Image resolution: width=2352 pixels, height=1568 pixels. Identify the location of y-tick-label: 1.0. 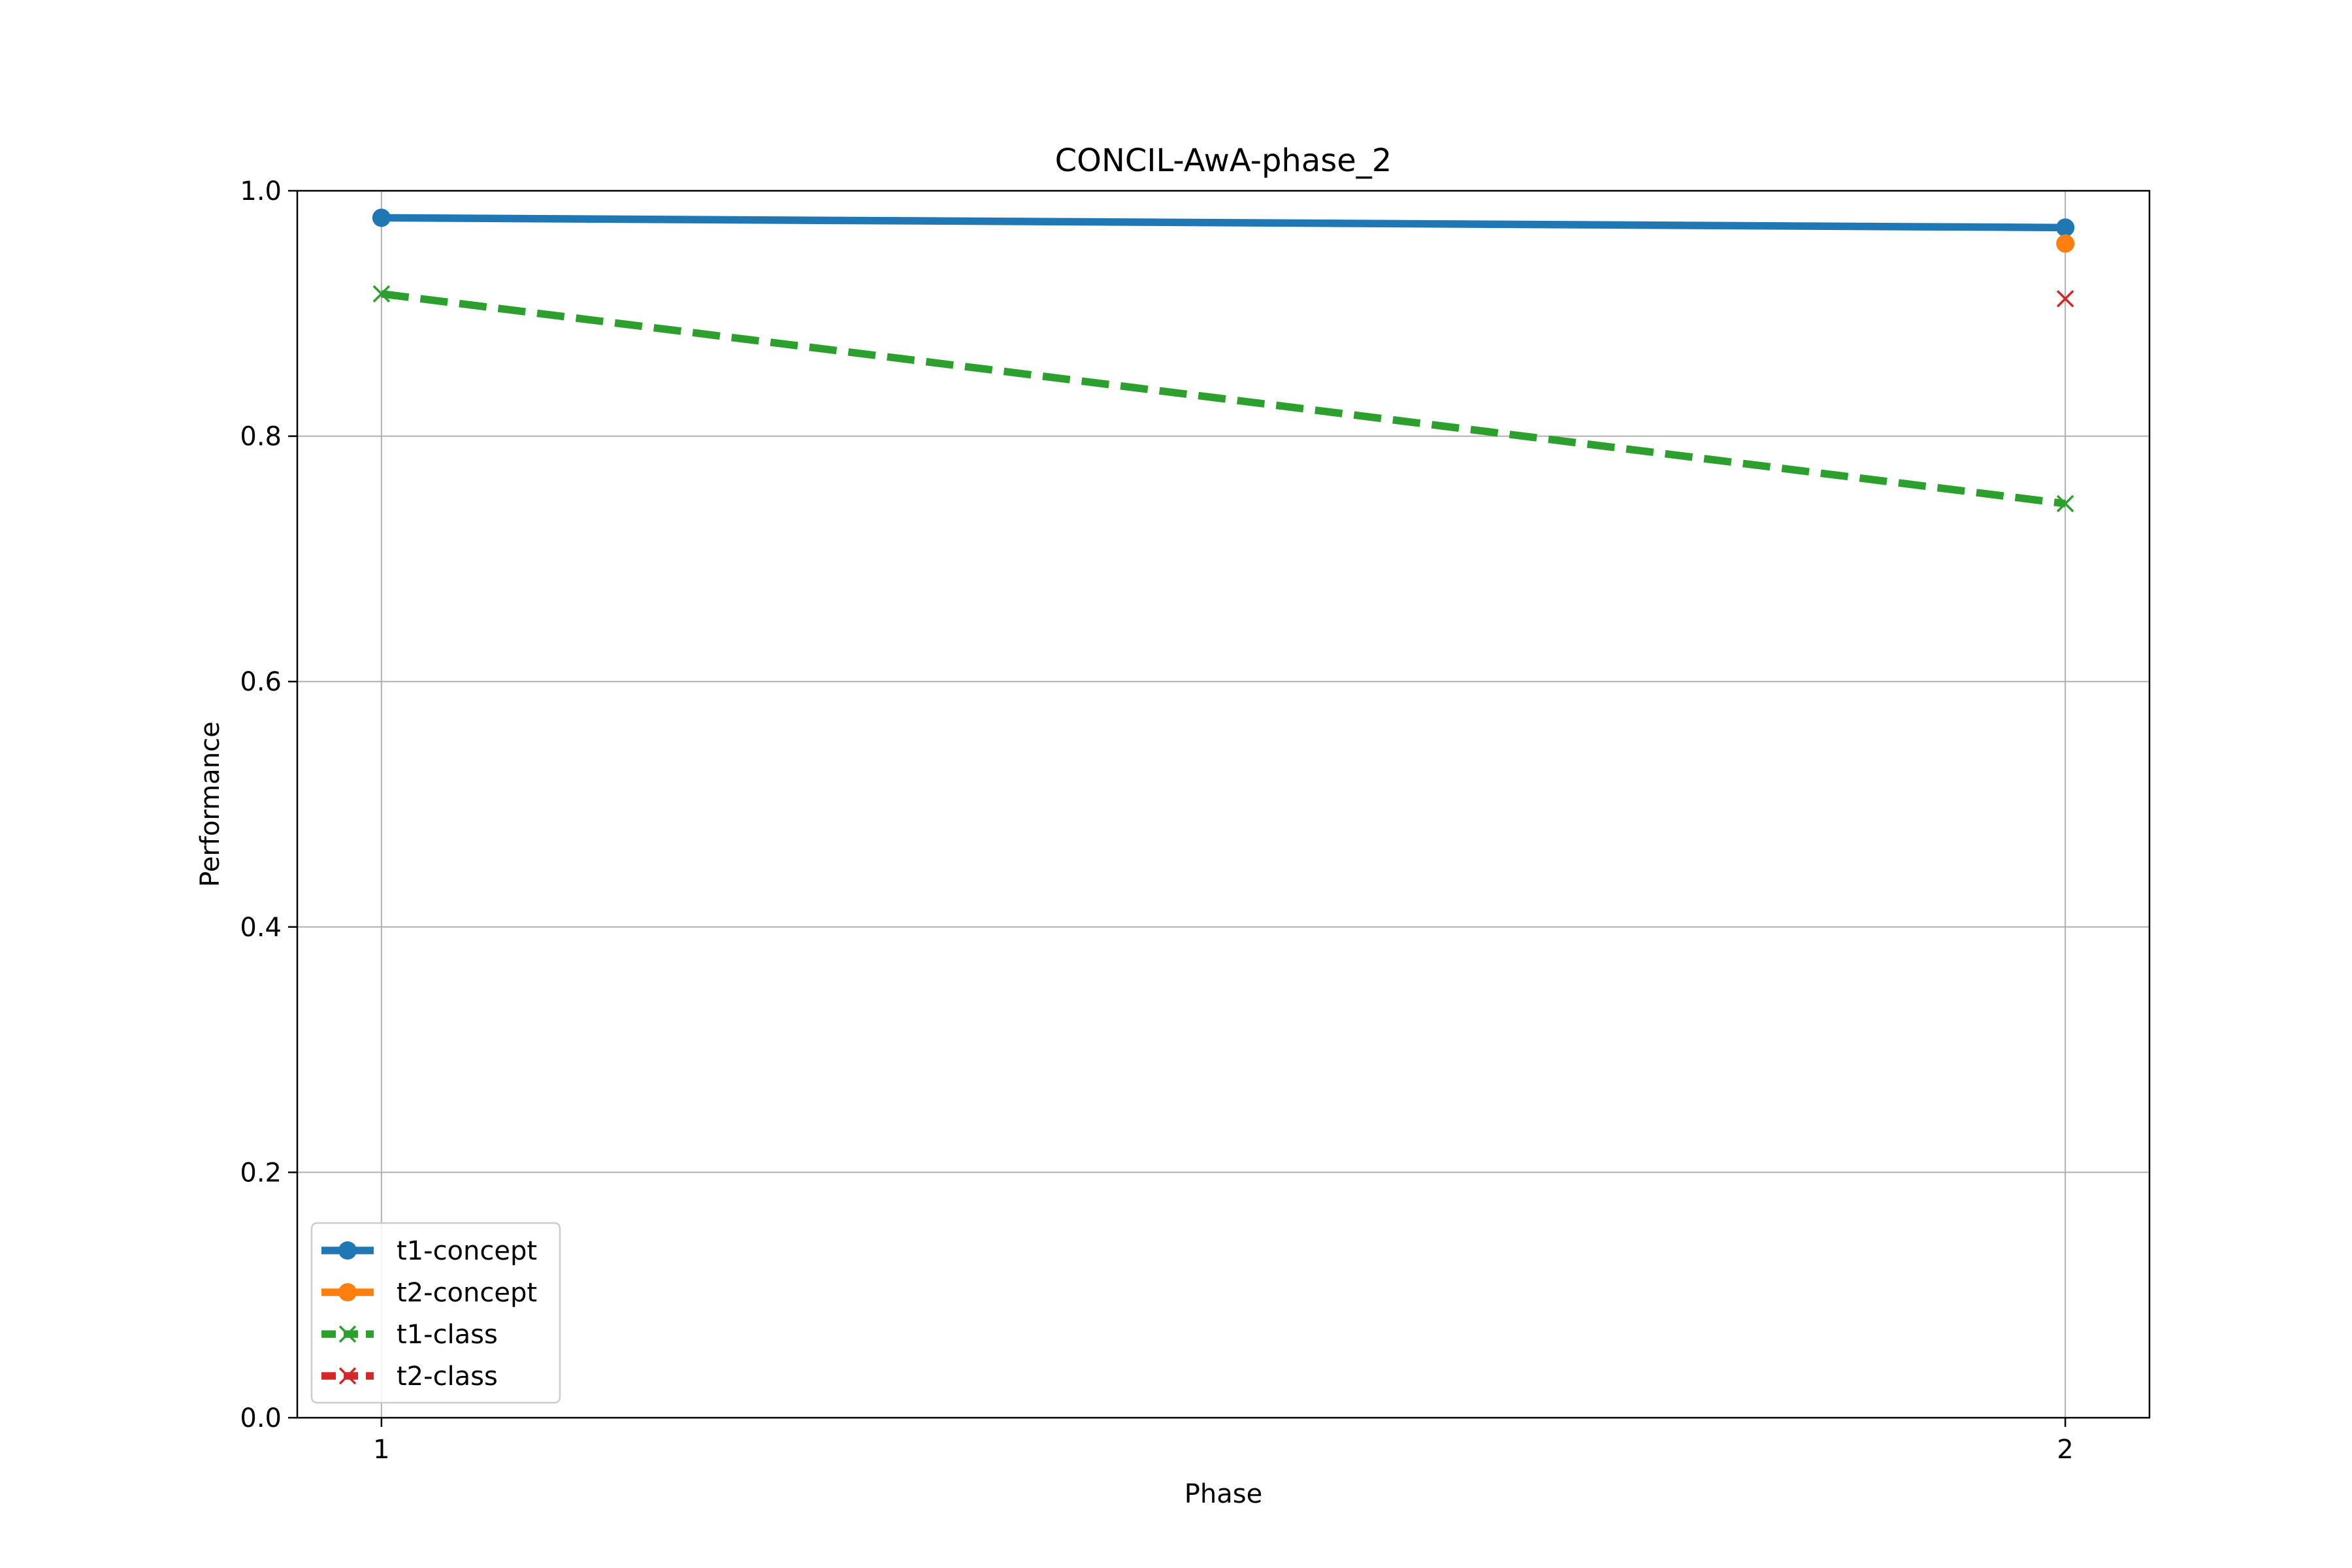
(261, 191).